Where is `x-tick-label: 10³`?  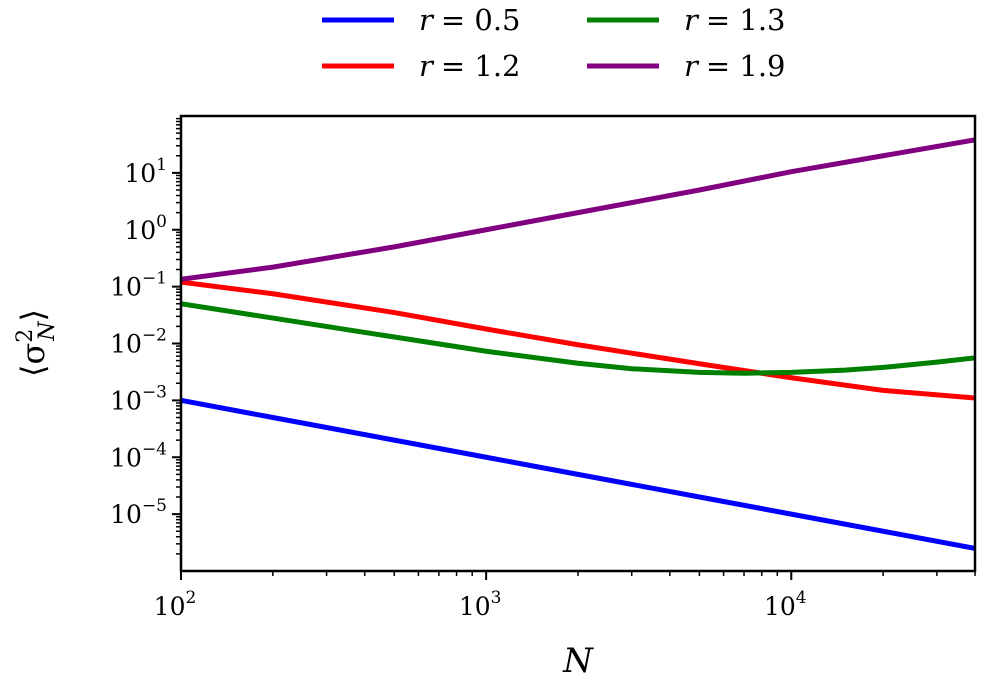 x-tick-label: 10³ is located at coordinates (480, 604).